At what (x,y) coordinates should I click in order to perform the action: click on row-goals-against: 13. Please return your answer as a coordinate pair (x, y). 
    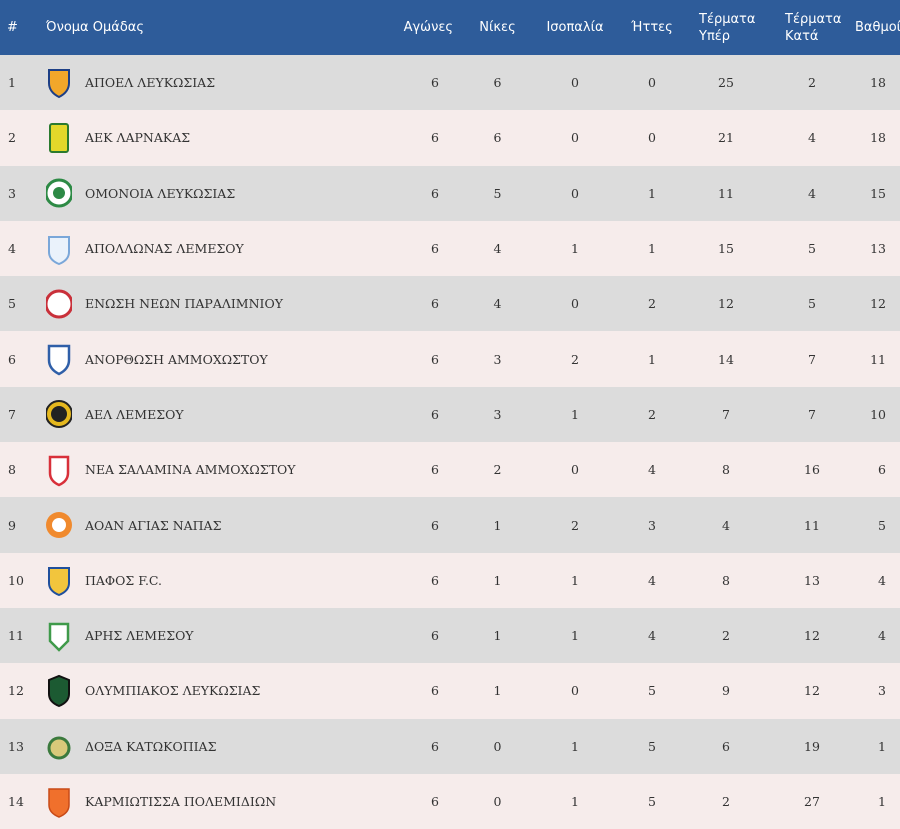
    Looking at the image, I should click on (812, 580).